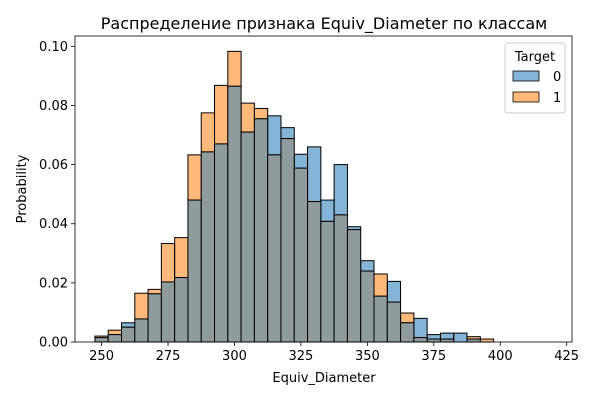 The height and width of the screenshot is (400, 600). I want to click on x-tick-label: 300, so click(234, 356).